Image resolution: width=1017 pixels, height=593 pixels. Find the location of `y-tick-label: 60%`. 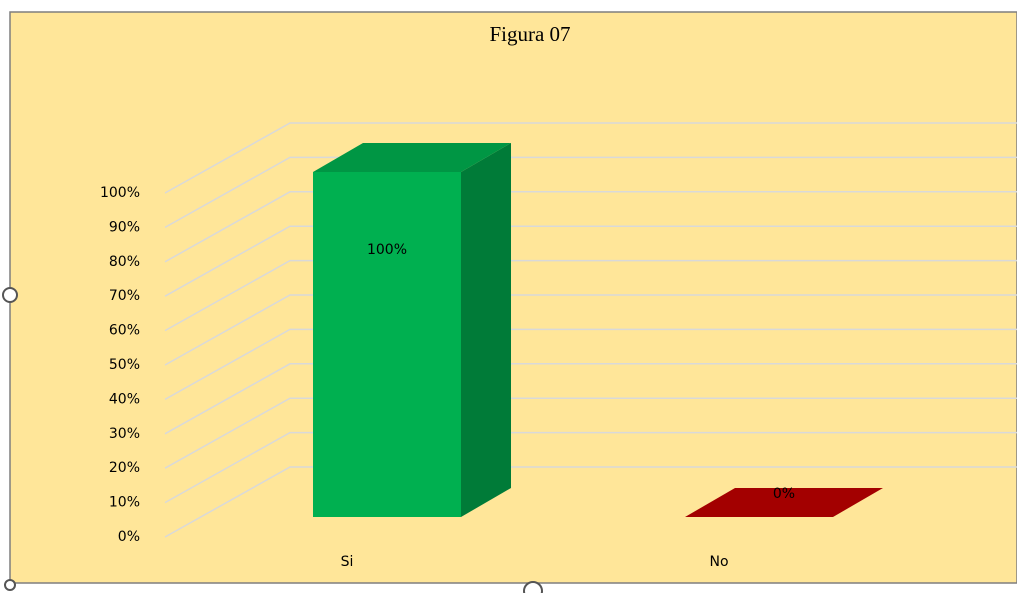

y-tick-label: 60% is located at coordinates (124, 331).